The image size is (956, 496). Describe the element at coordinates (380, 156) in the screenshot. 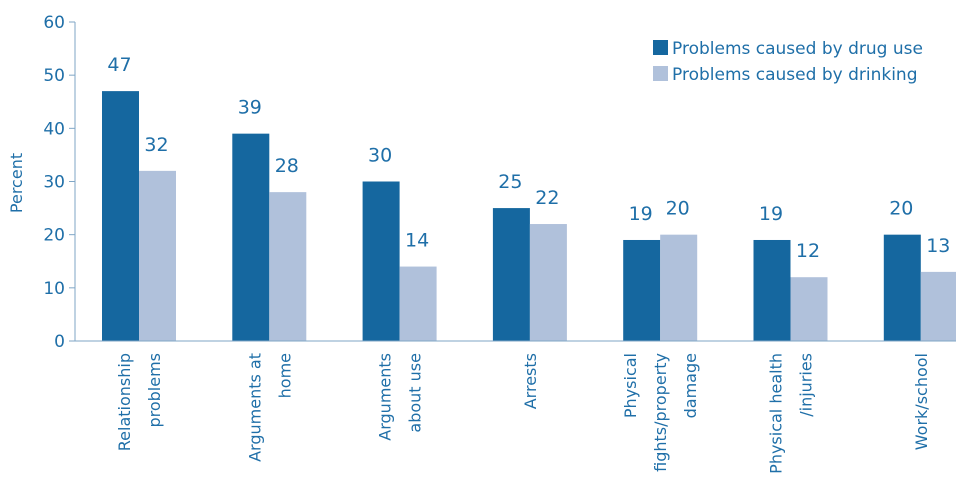

I see `data-label: 30` at that location.